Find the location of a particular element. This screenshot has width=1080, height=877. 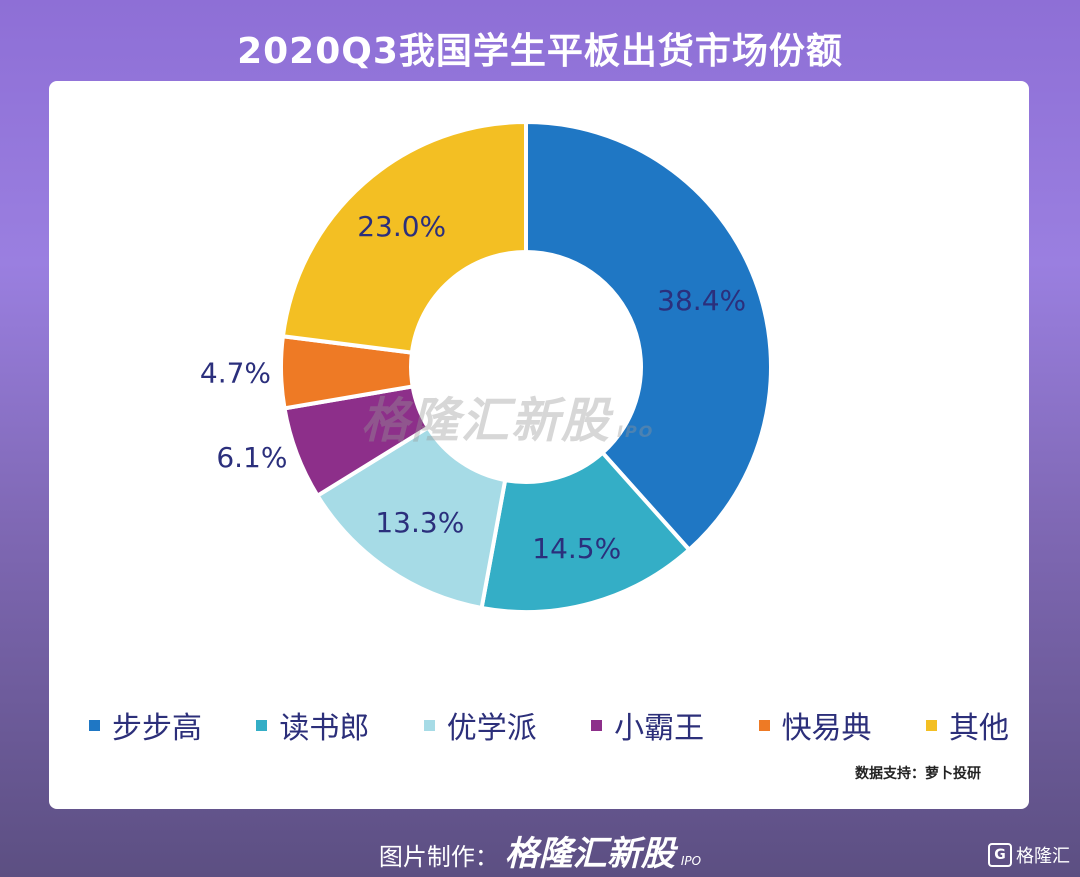

legend-item-3: 小霸王 is located at coordinates (647, 725).